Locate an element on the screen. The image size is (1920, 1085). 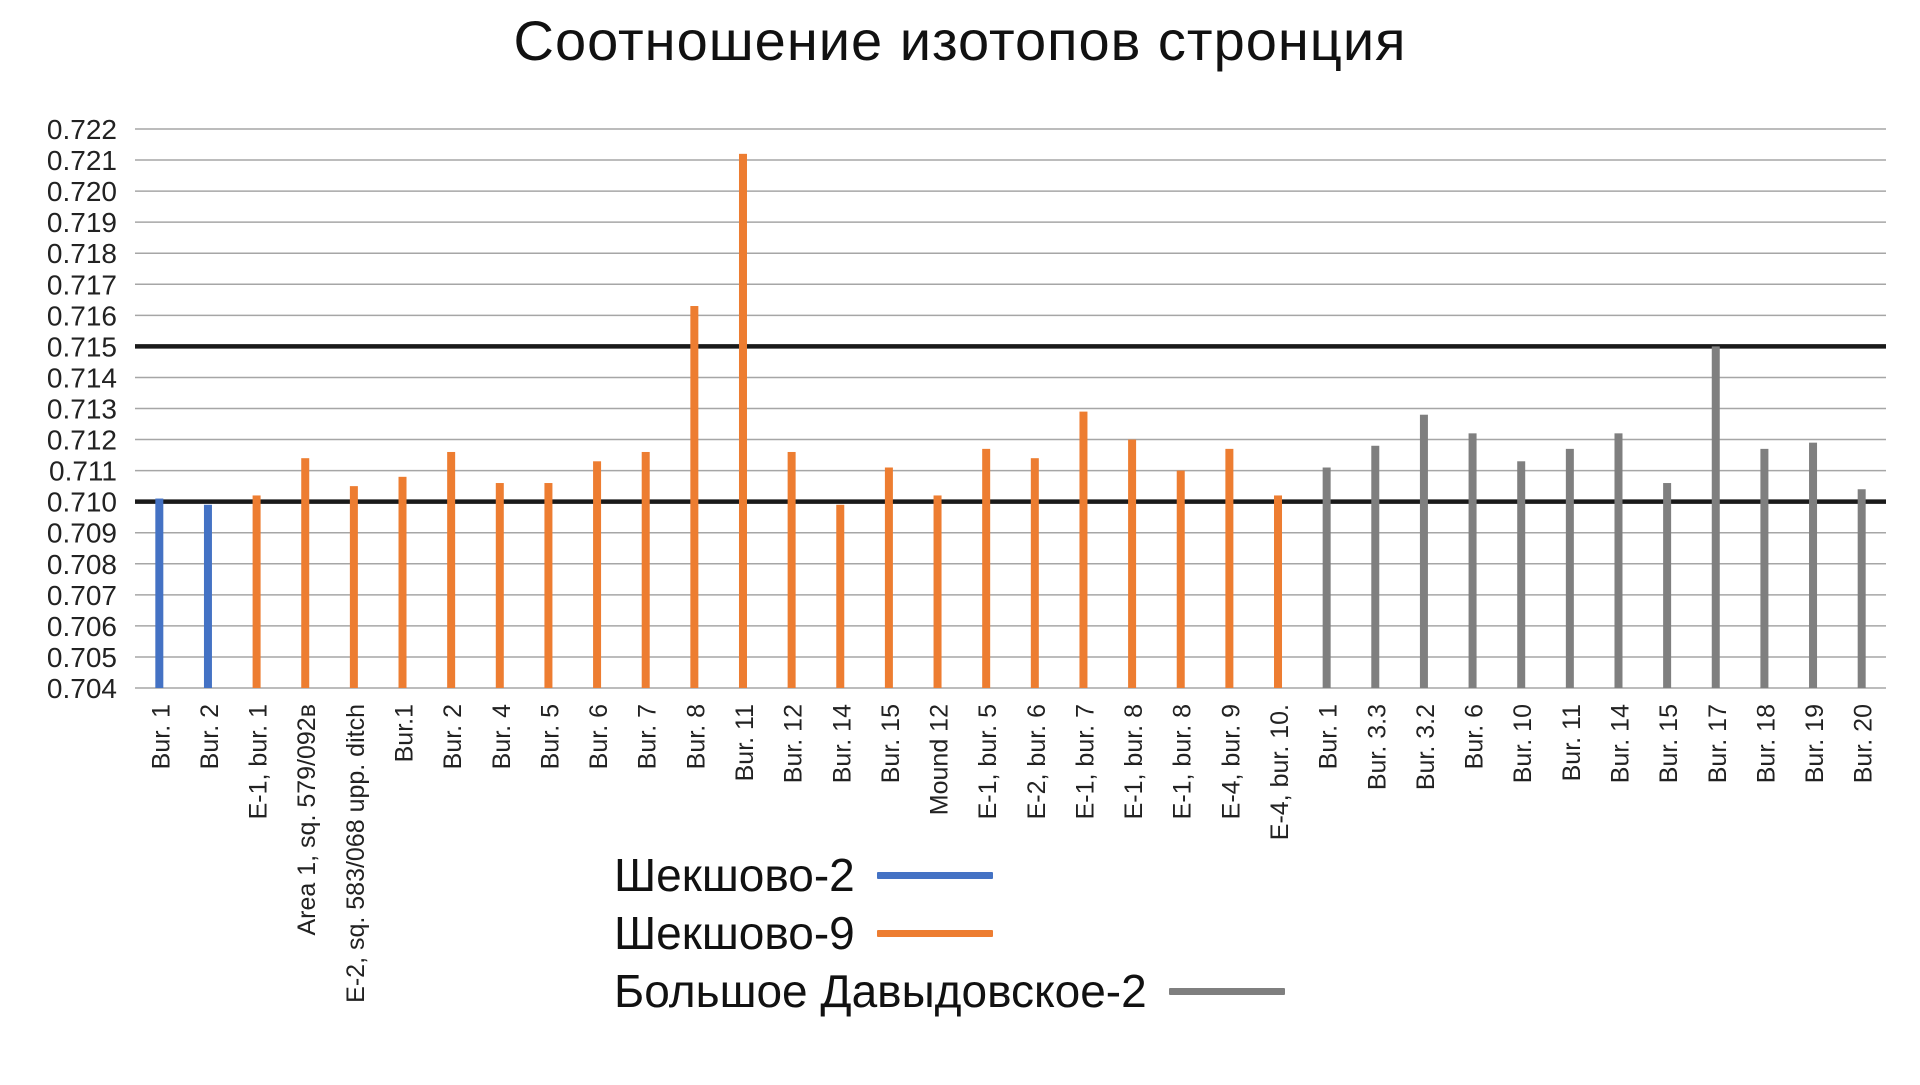
legend-item: Большое Давыдовское-2 is located at coordinates (949, 991).